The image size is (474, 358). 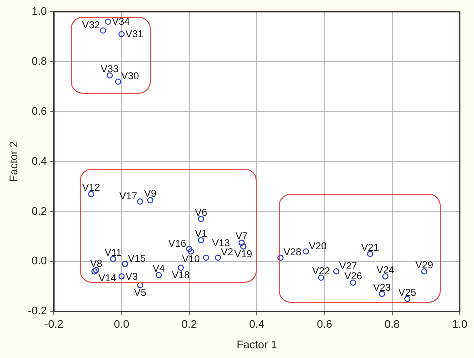 What do you see at coordinates (382, 288) in the screenshot?
I see `series-label: V23` at bounding box center [382, 288].